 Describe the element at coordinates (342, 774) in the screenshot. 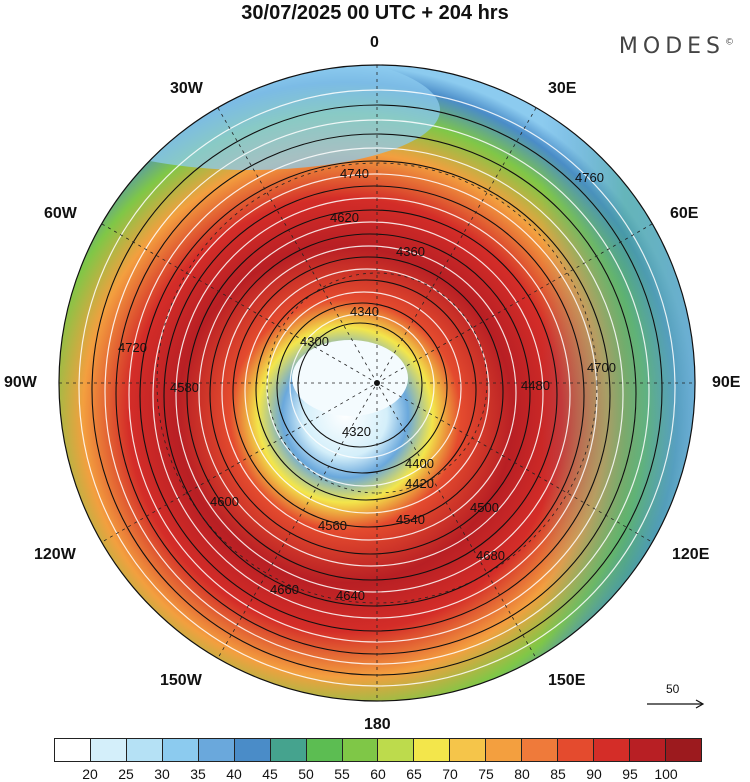

I see `color-scale-tick-label: 55` at that location.